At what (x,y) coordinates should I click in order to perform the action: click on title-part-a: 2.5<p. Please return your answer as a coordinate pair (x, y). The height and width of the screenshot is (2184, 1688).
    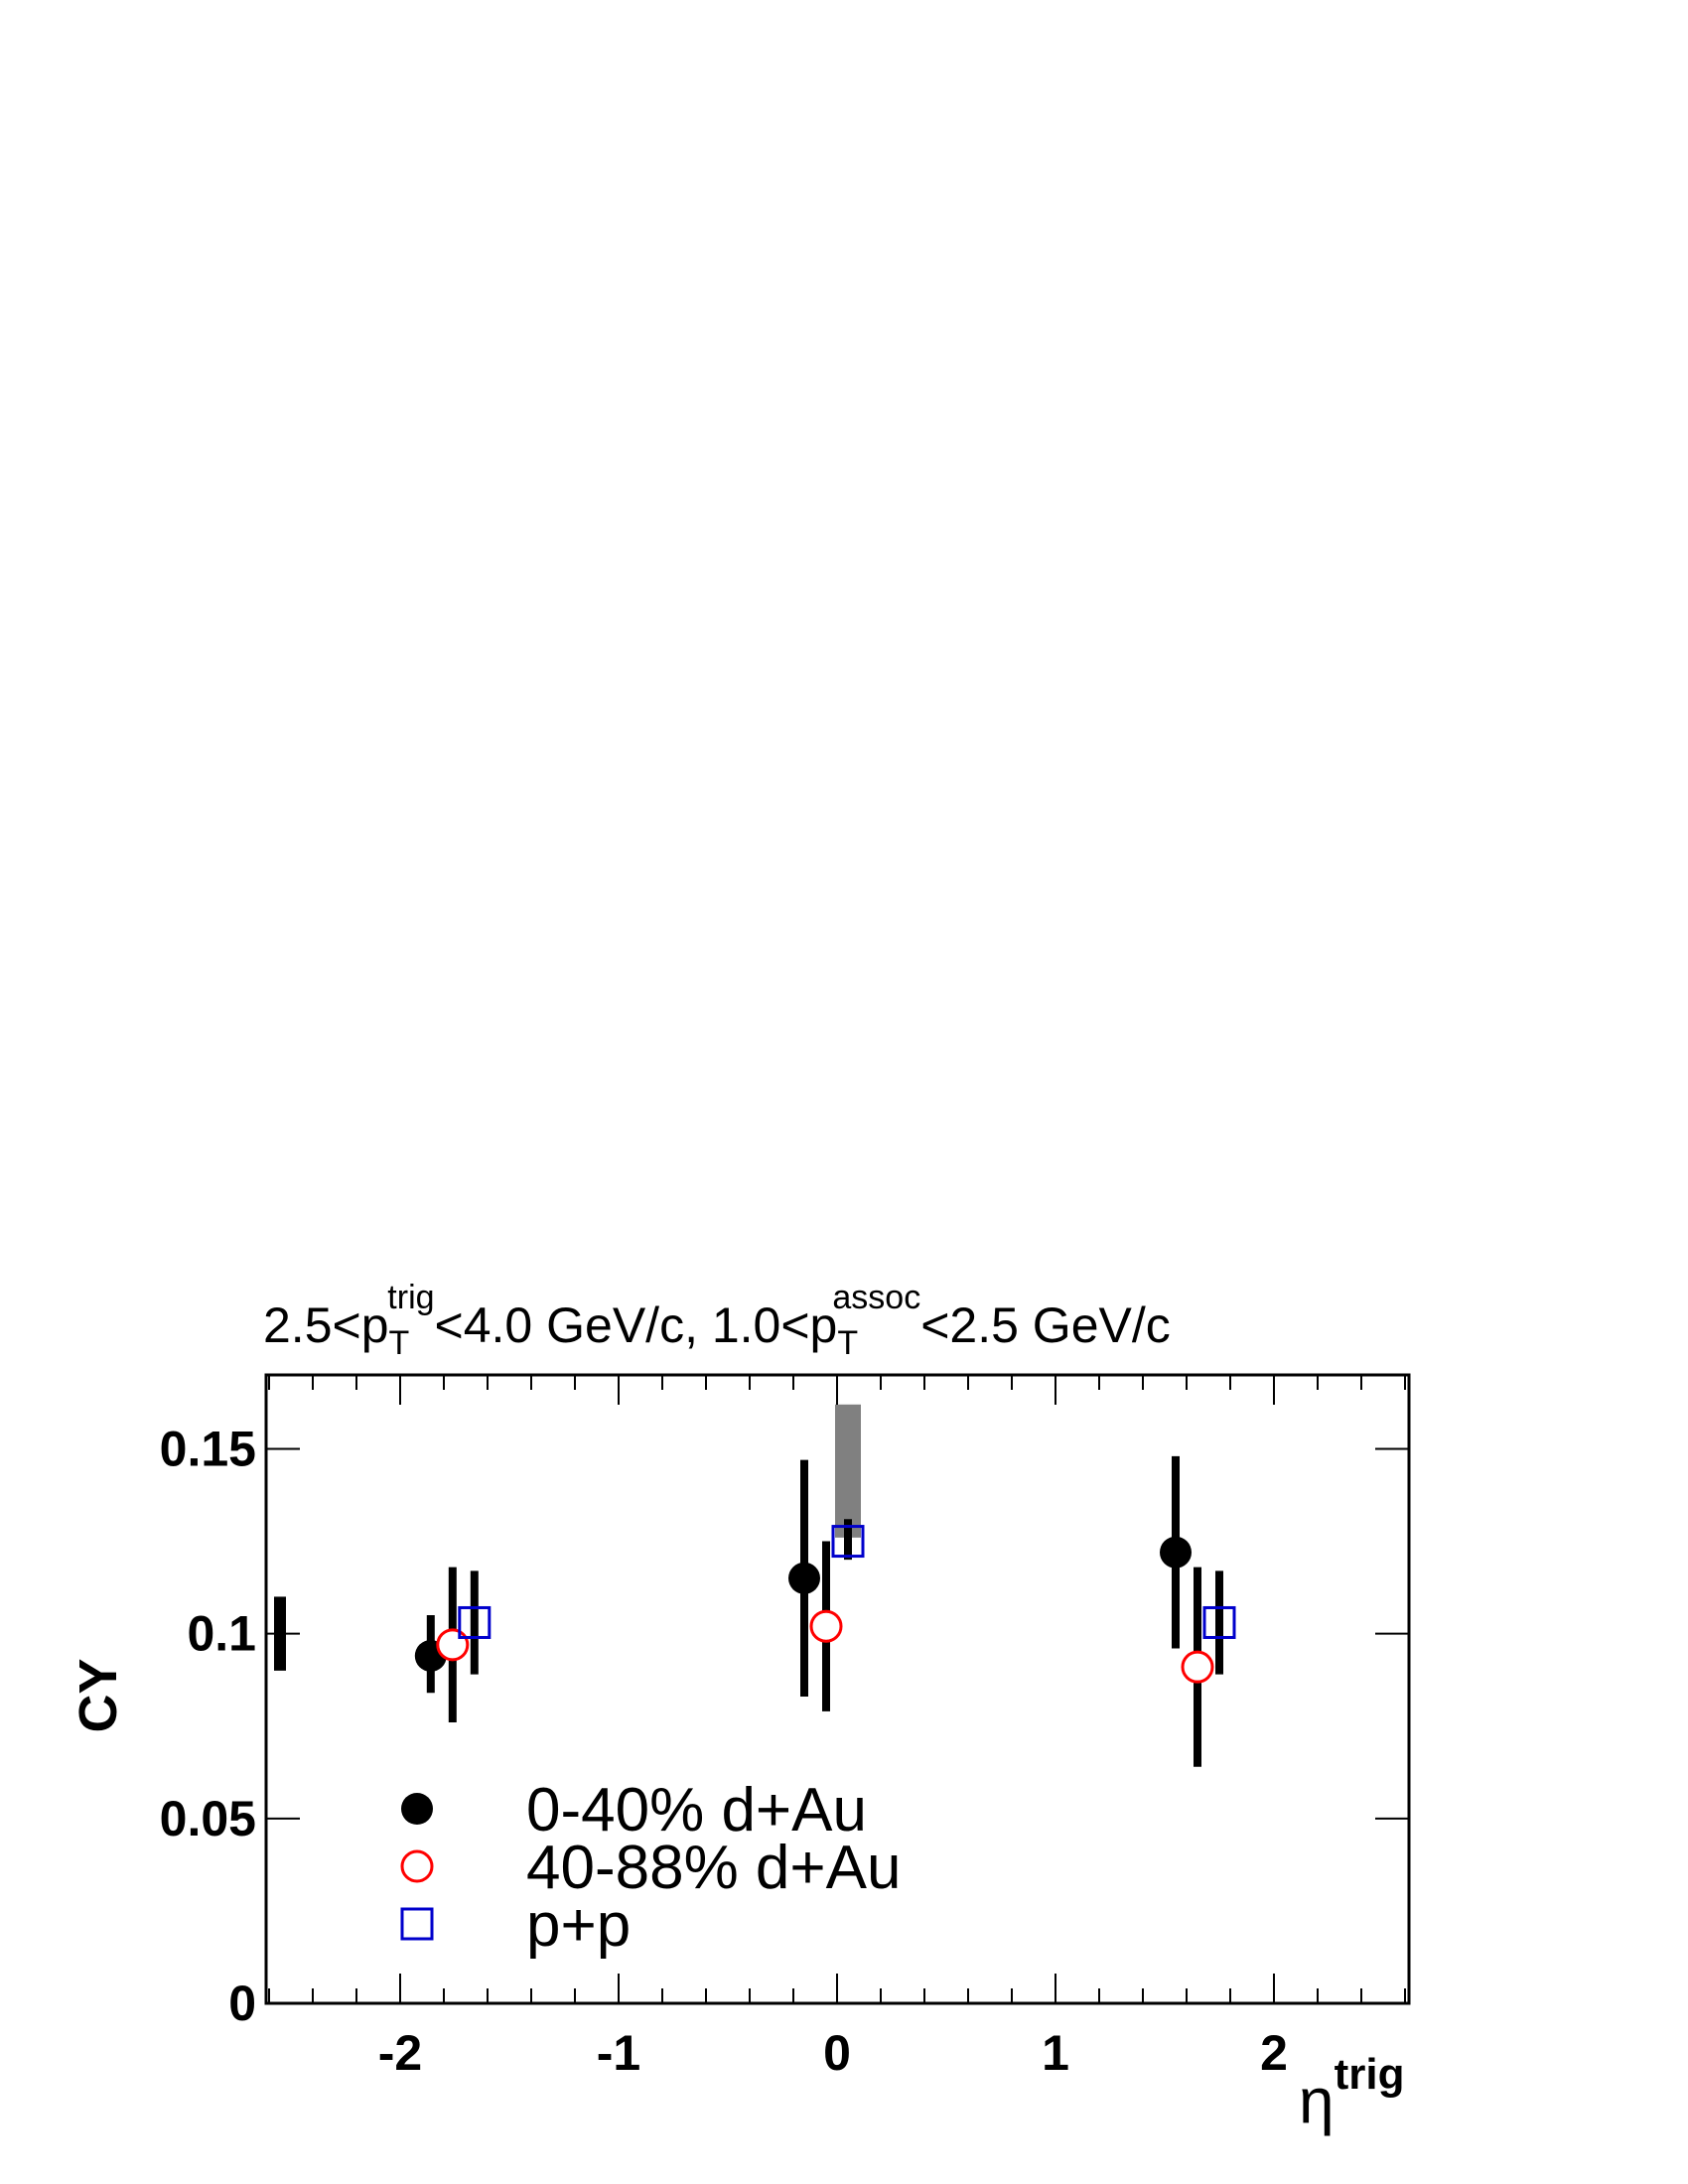
    Looking at the image, I should click on (326, 1325).